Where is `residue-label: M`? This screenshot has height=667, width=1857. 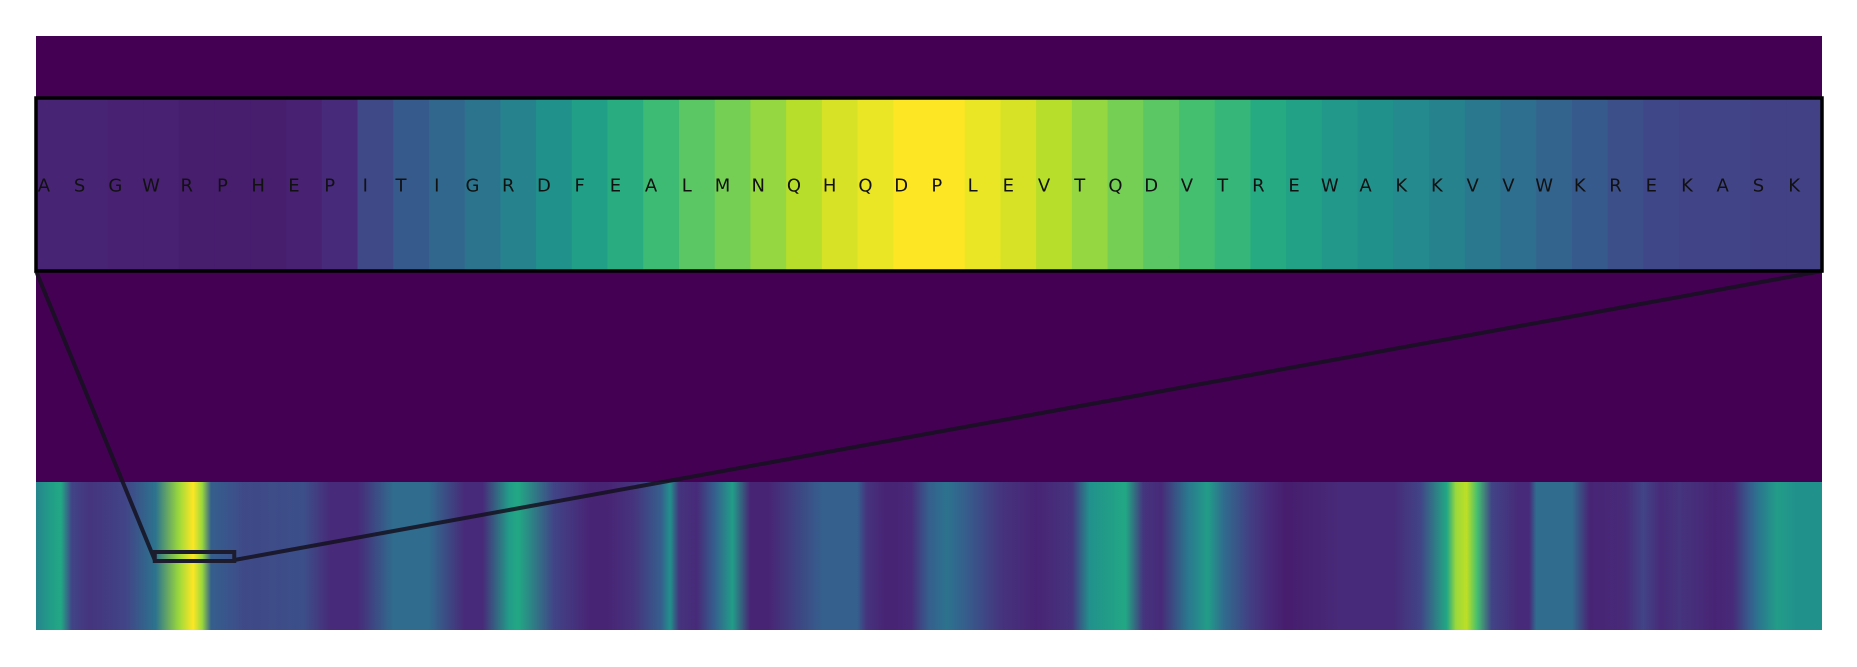 residue-label: M is located at coordinates (723, 186).